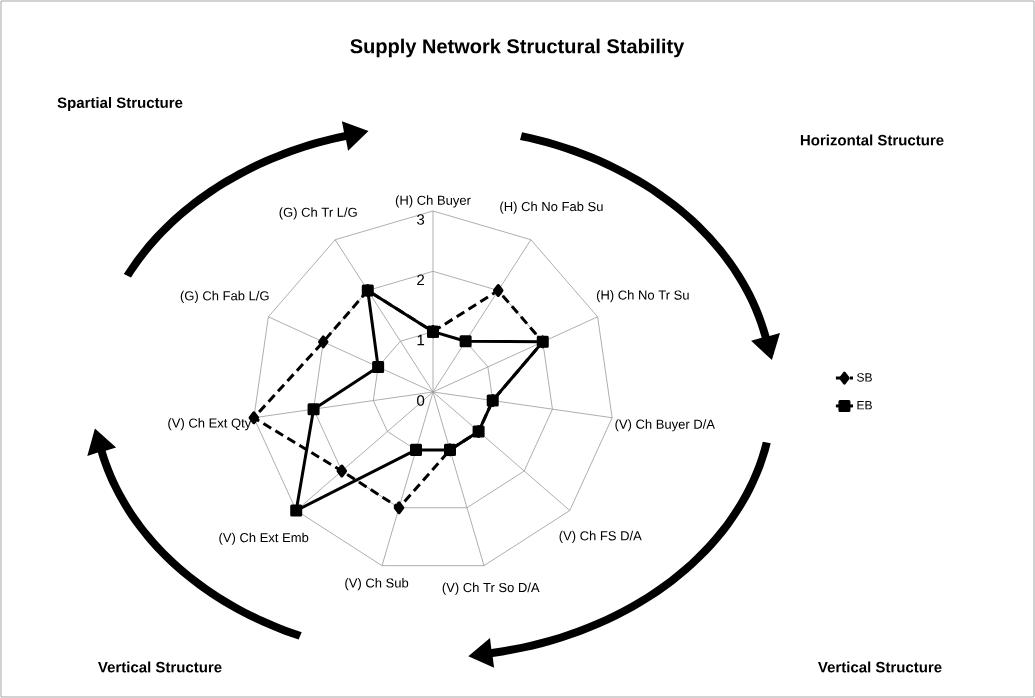 The image size is (1035, 698). Describe the element at coordinates (224, 296) in the screenshot. I see `spoke-label: (G) Ch Fab L/G` at that location.